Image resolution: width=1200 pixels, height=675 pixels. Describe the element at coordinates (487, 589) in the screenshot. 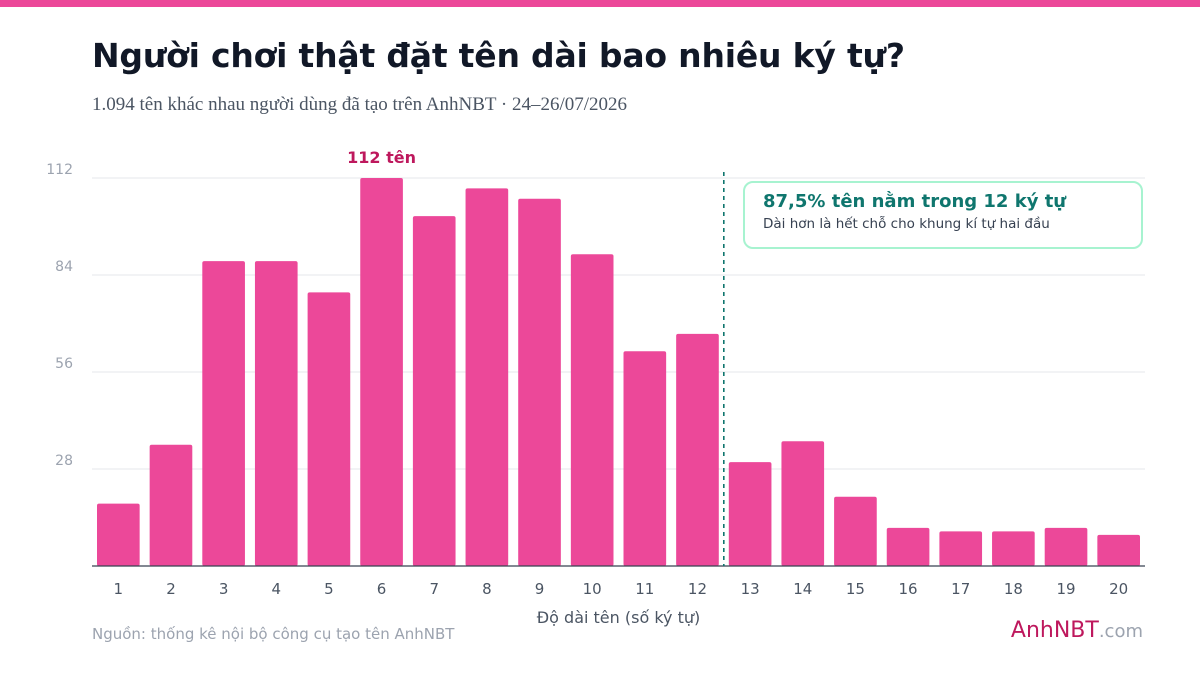

I see `x-tick-label: 8` at that location.